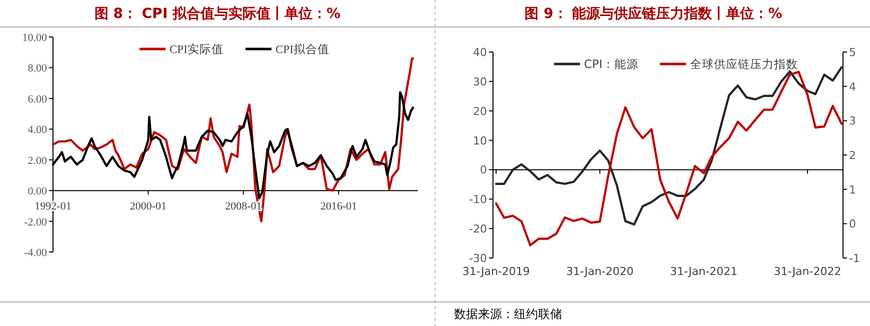 The image size is (870, 326). Describe the element at coordinates (600, 271) in the screenshot. I see `x-tick-label: 31-Jan-2020` at that location.